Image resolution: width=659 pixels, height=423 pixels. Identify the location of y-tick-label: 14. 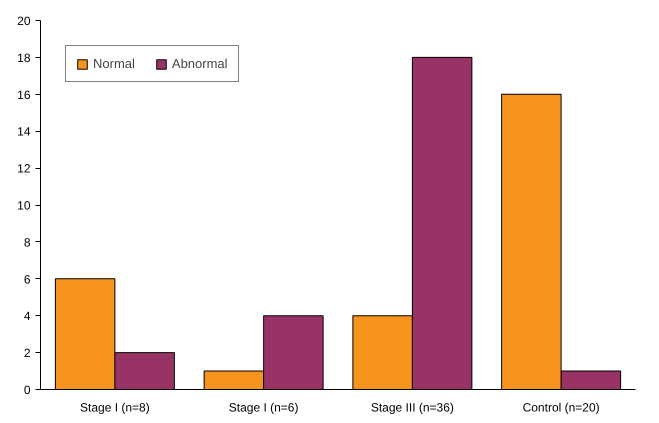
(24, 131).